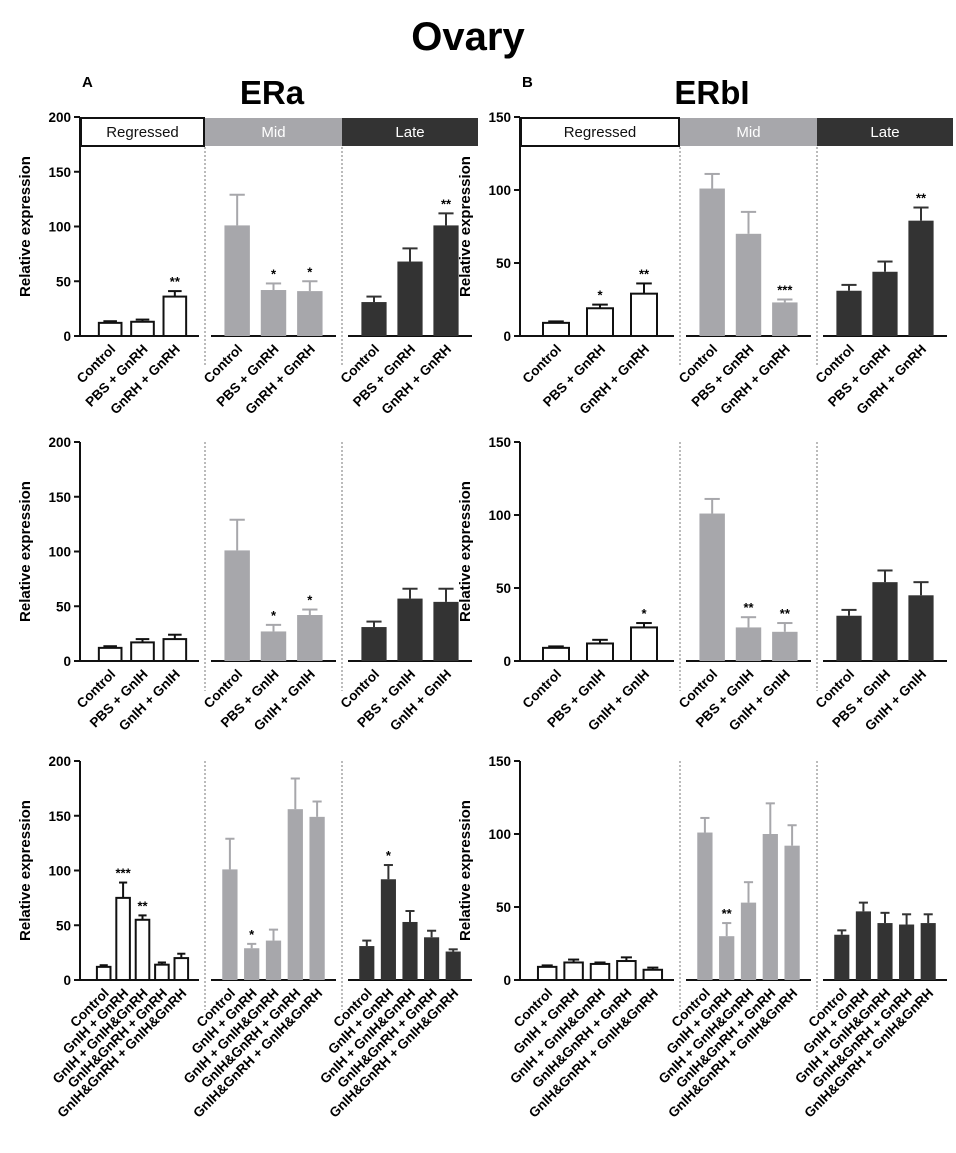  Describe the element at coordinates (468, 37) in the screenshot. I see `figure-title: Ovary` at that location.